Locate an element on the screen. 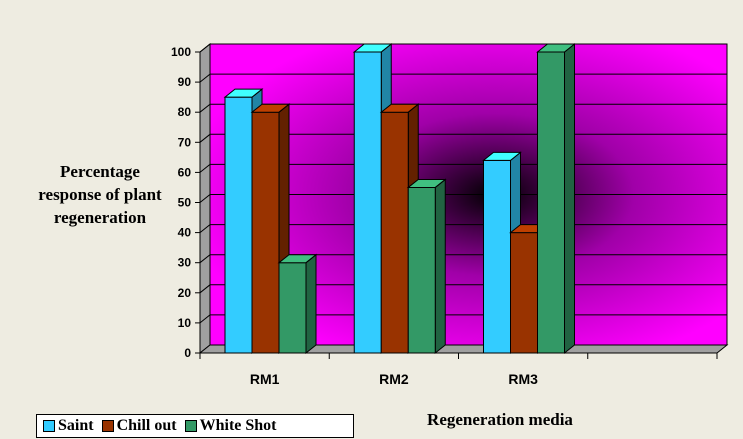  y-tick-label: 100 is located at coordinates (181, 52).